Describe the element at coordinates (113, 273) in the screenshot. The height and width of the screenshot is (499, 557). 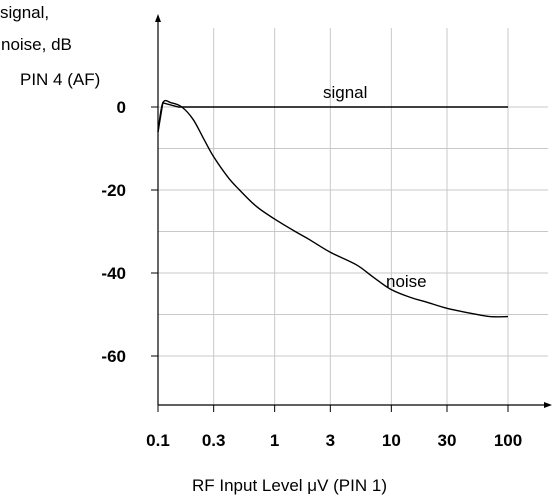
I see `y-tick-label: -40` at that location.